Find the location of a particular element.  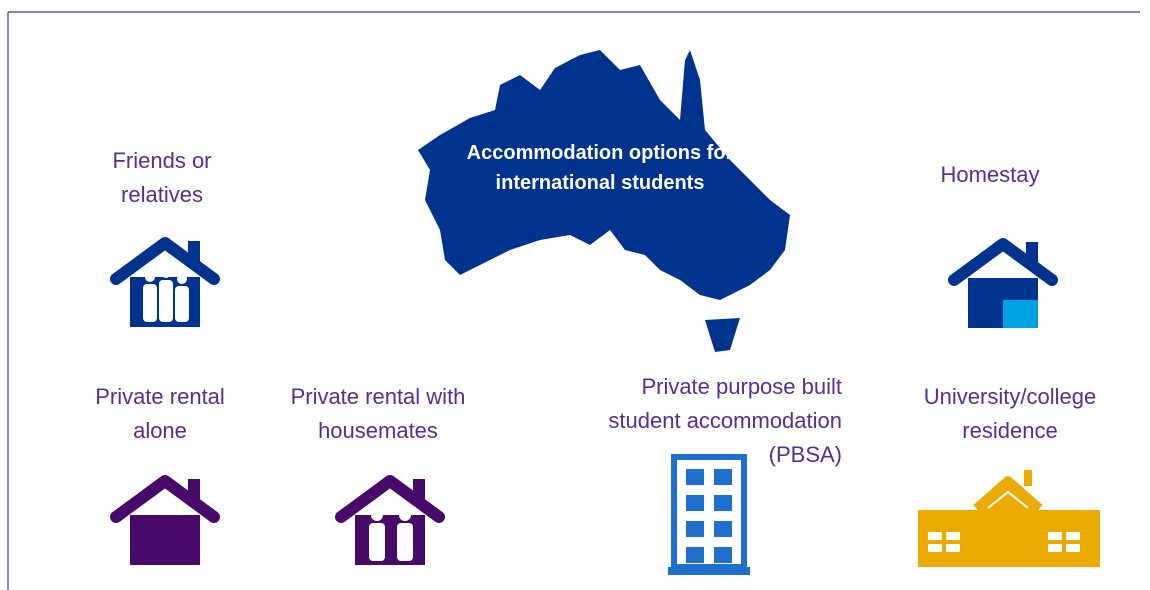

australia-map is located at coordinates (604, 175).